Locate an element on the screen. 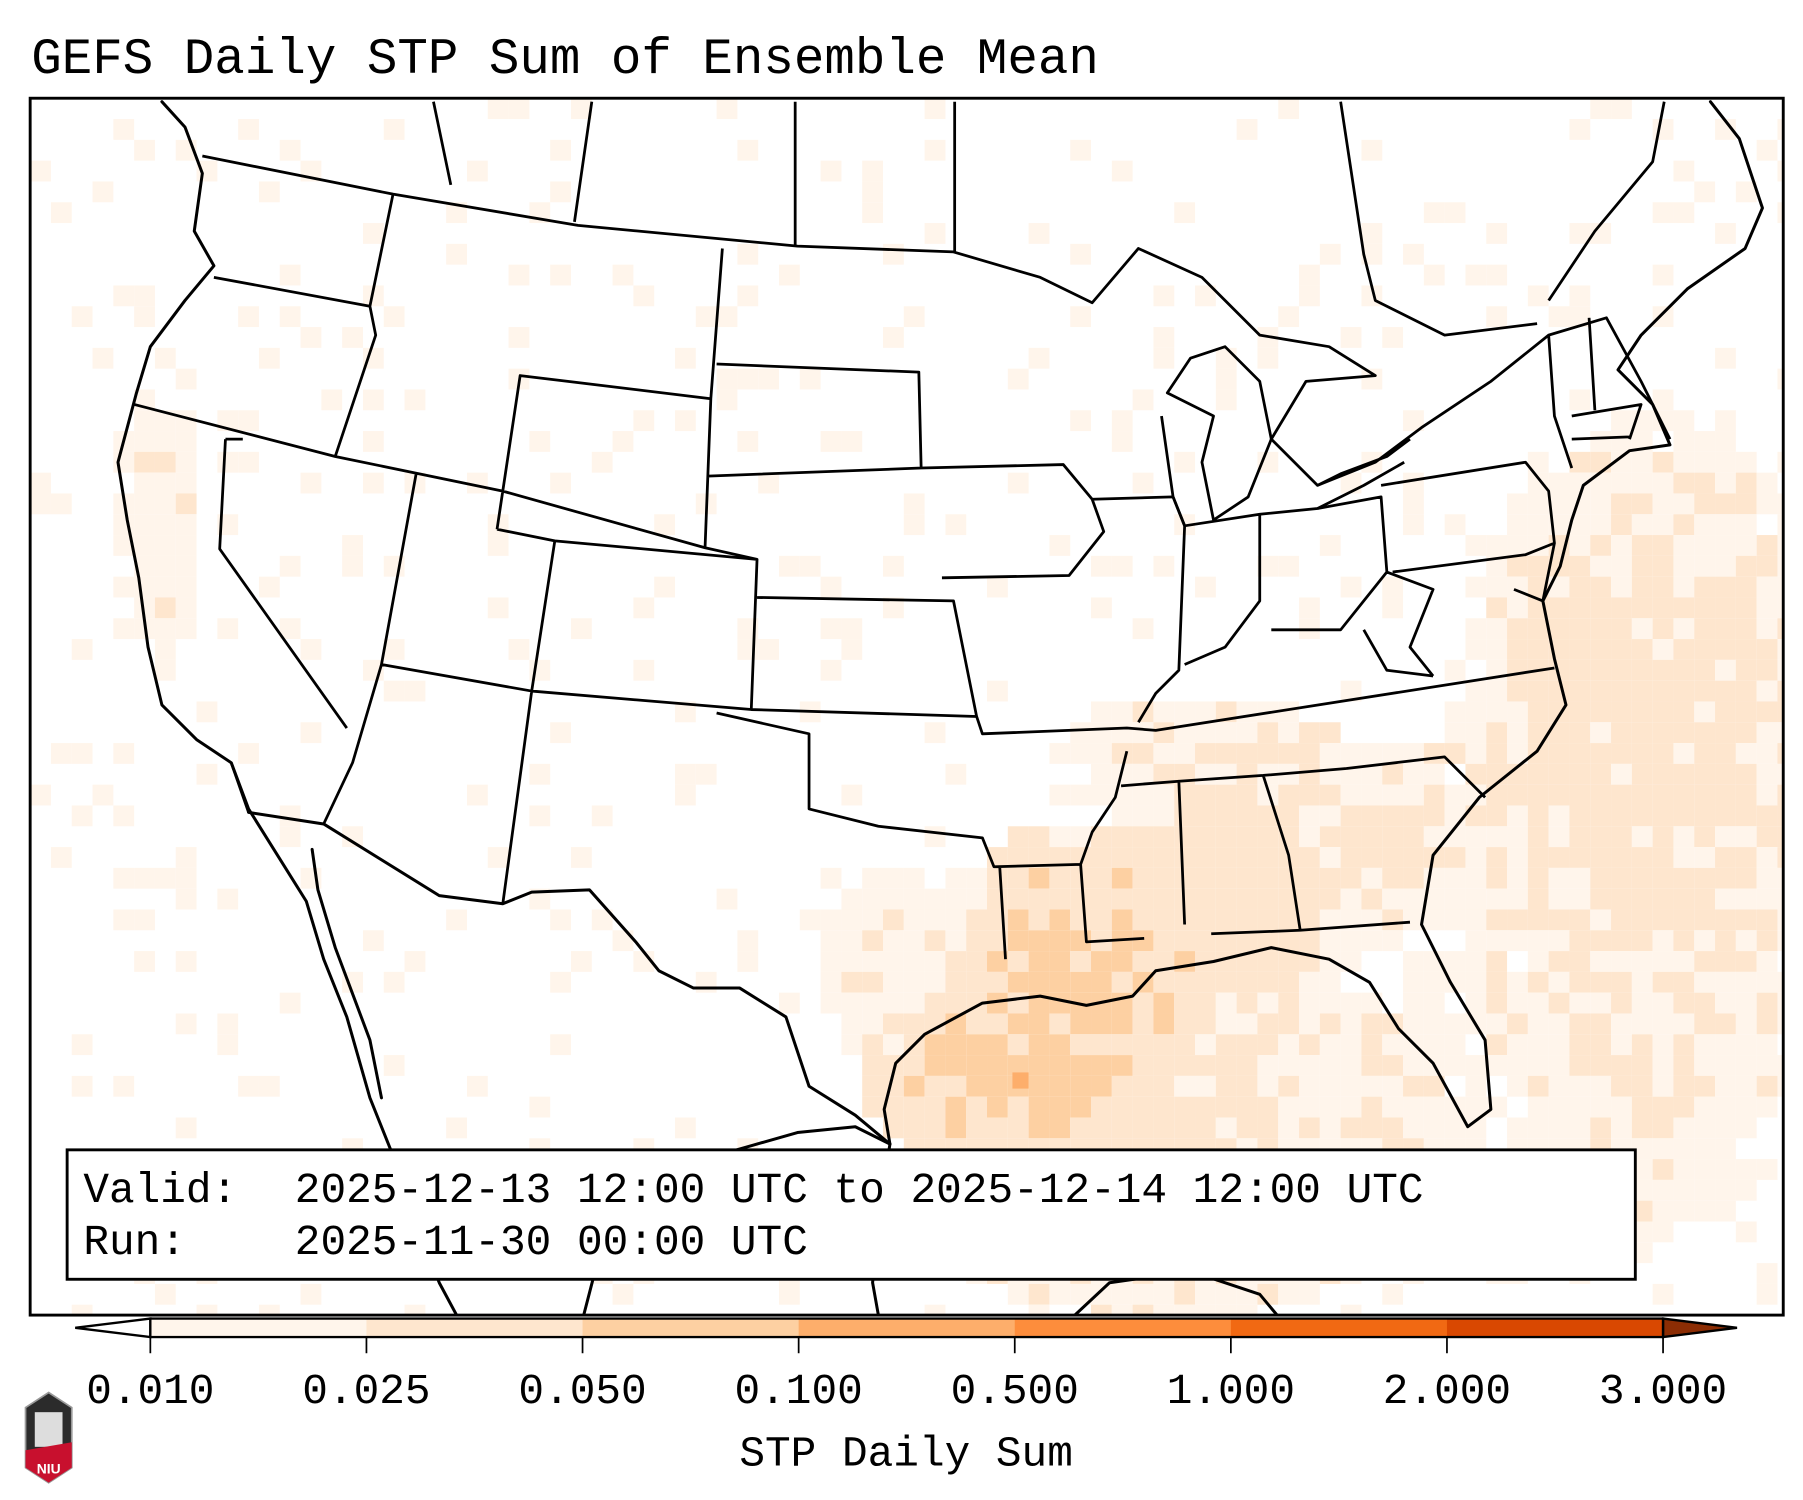 The width and height of the screenshot is (1803, 1500). colorbar-tick-label: 0.100 is located at coordinates (799, 1391).